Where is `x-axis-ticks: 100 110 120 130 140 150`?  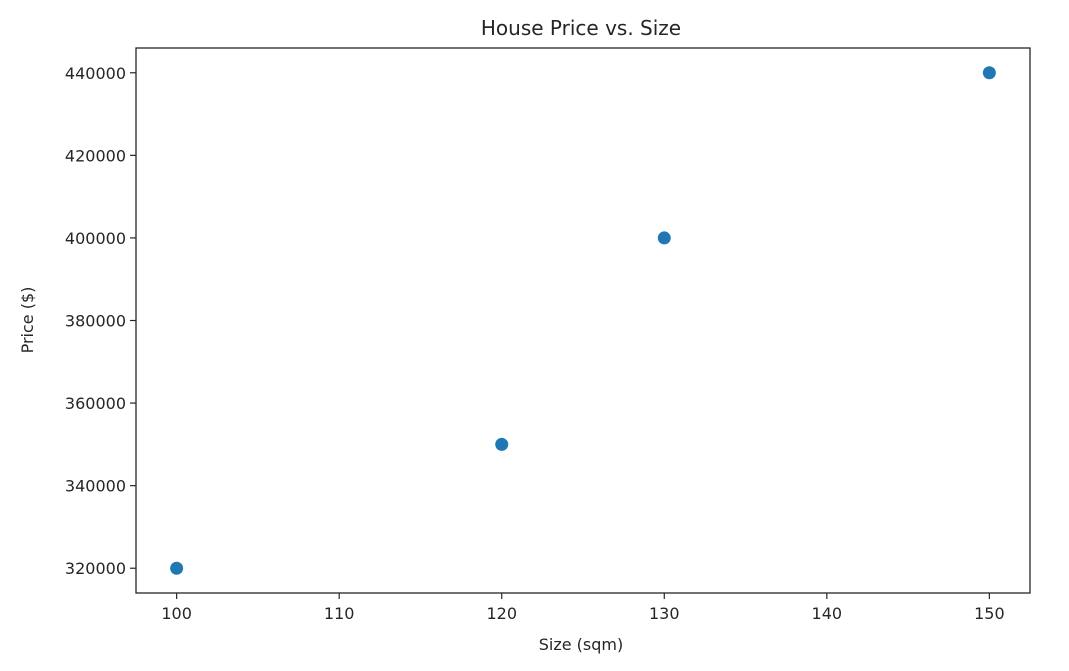 x-axis-ticks: 100 110 120 130 140 150 is located at coordinates (583, 608).